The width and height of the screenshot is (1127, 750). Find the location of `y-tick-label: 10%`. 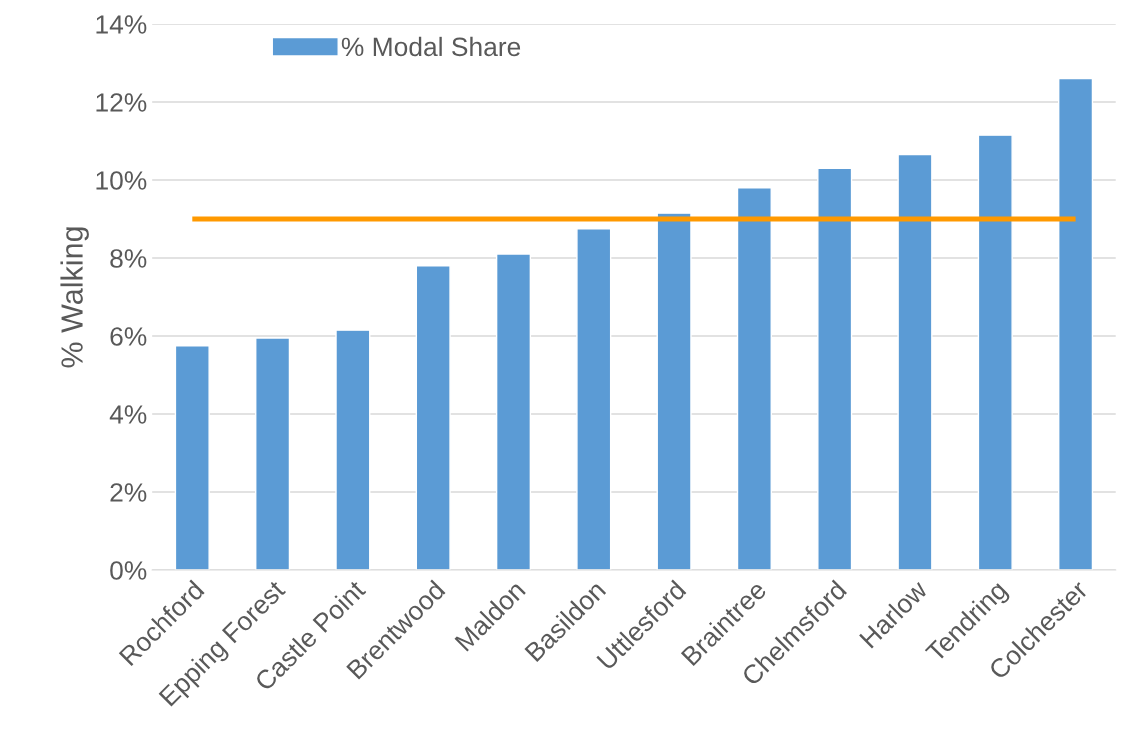

y-tick-label: 10% is located at coordinates (121, 180).